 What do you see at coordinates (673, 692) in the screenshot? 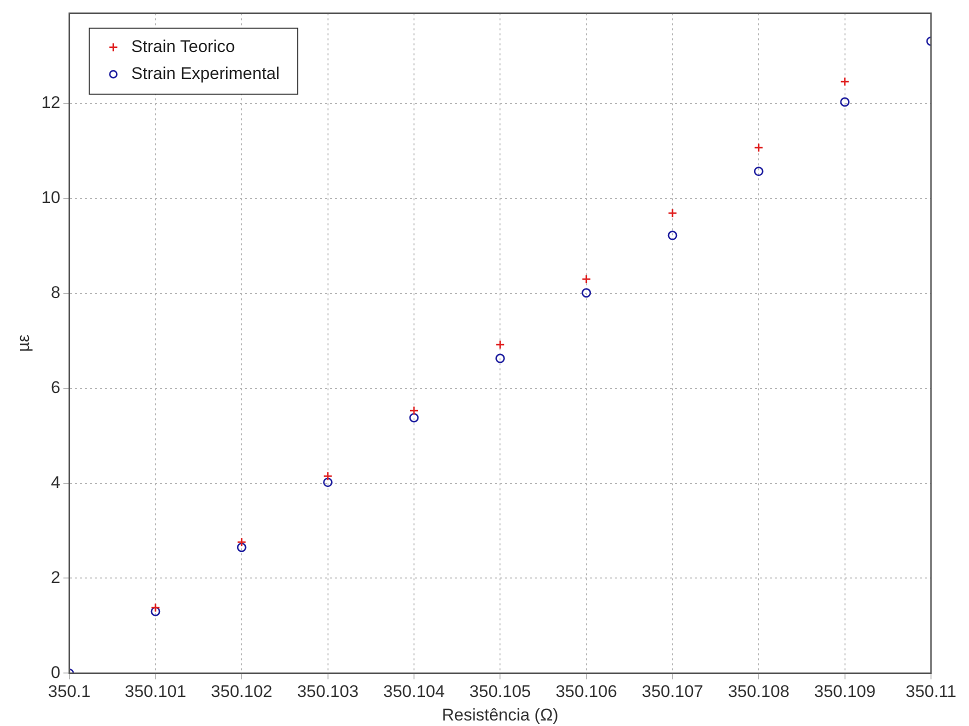
I see `x-tick-label: 350.107` at bounding box center [673, 692].